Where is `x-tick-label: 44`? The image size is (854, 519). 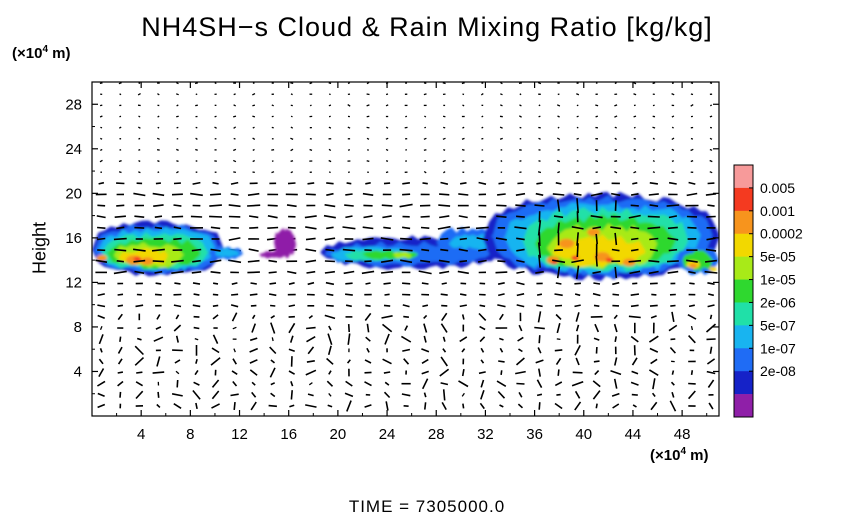 x-tick-label: 44 is located at coordinates (633, 434).